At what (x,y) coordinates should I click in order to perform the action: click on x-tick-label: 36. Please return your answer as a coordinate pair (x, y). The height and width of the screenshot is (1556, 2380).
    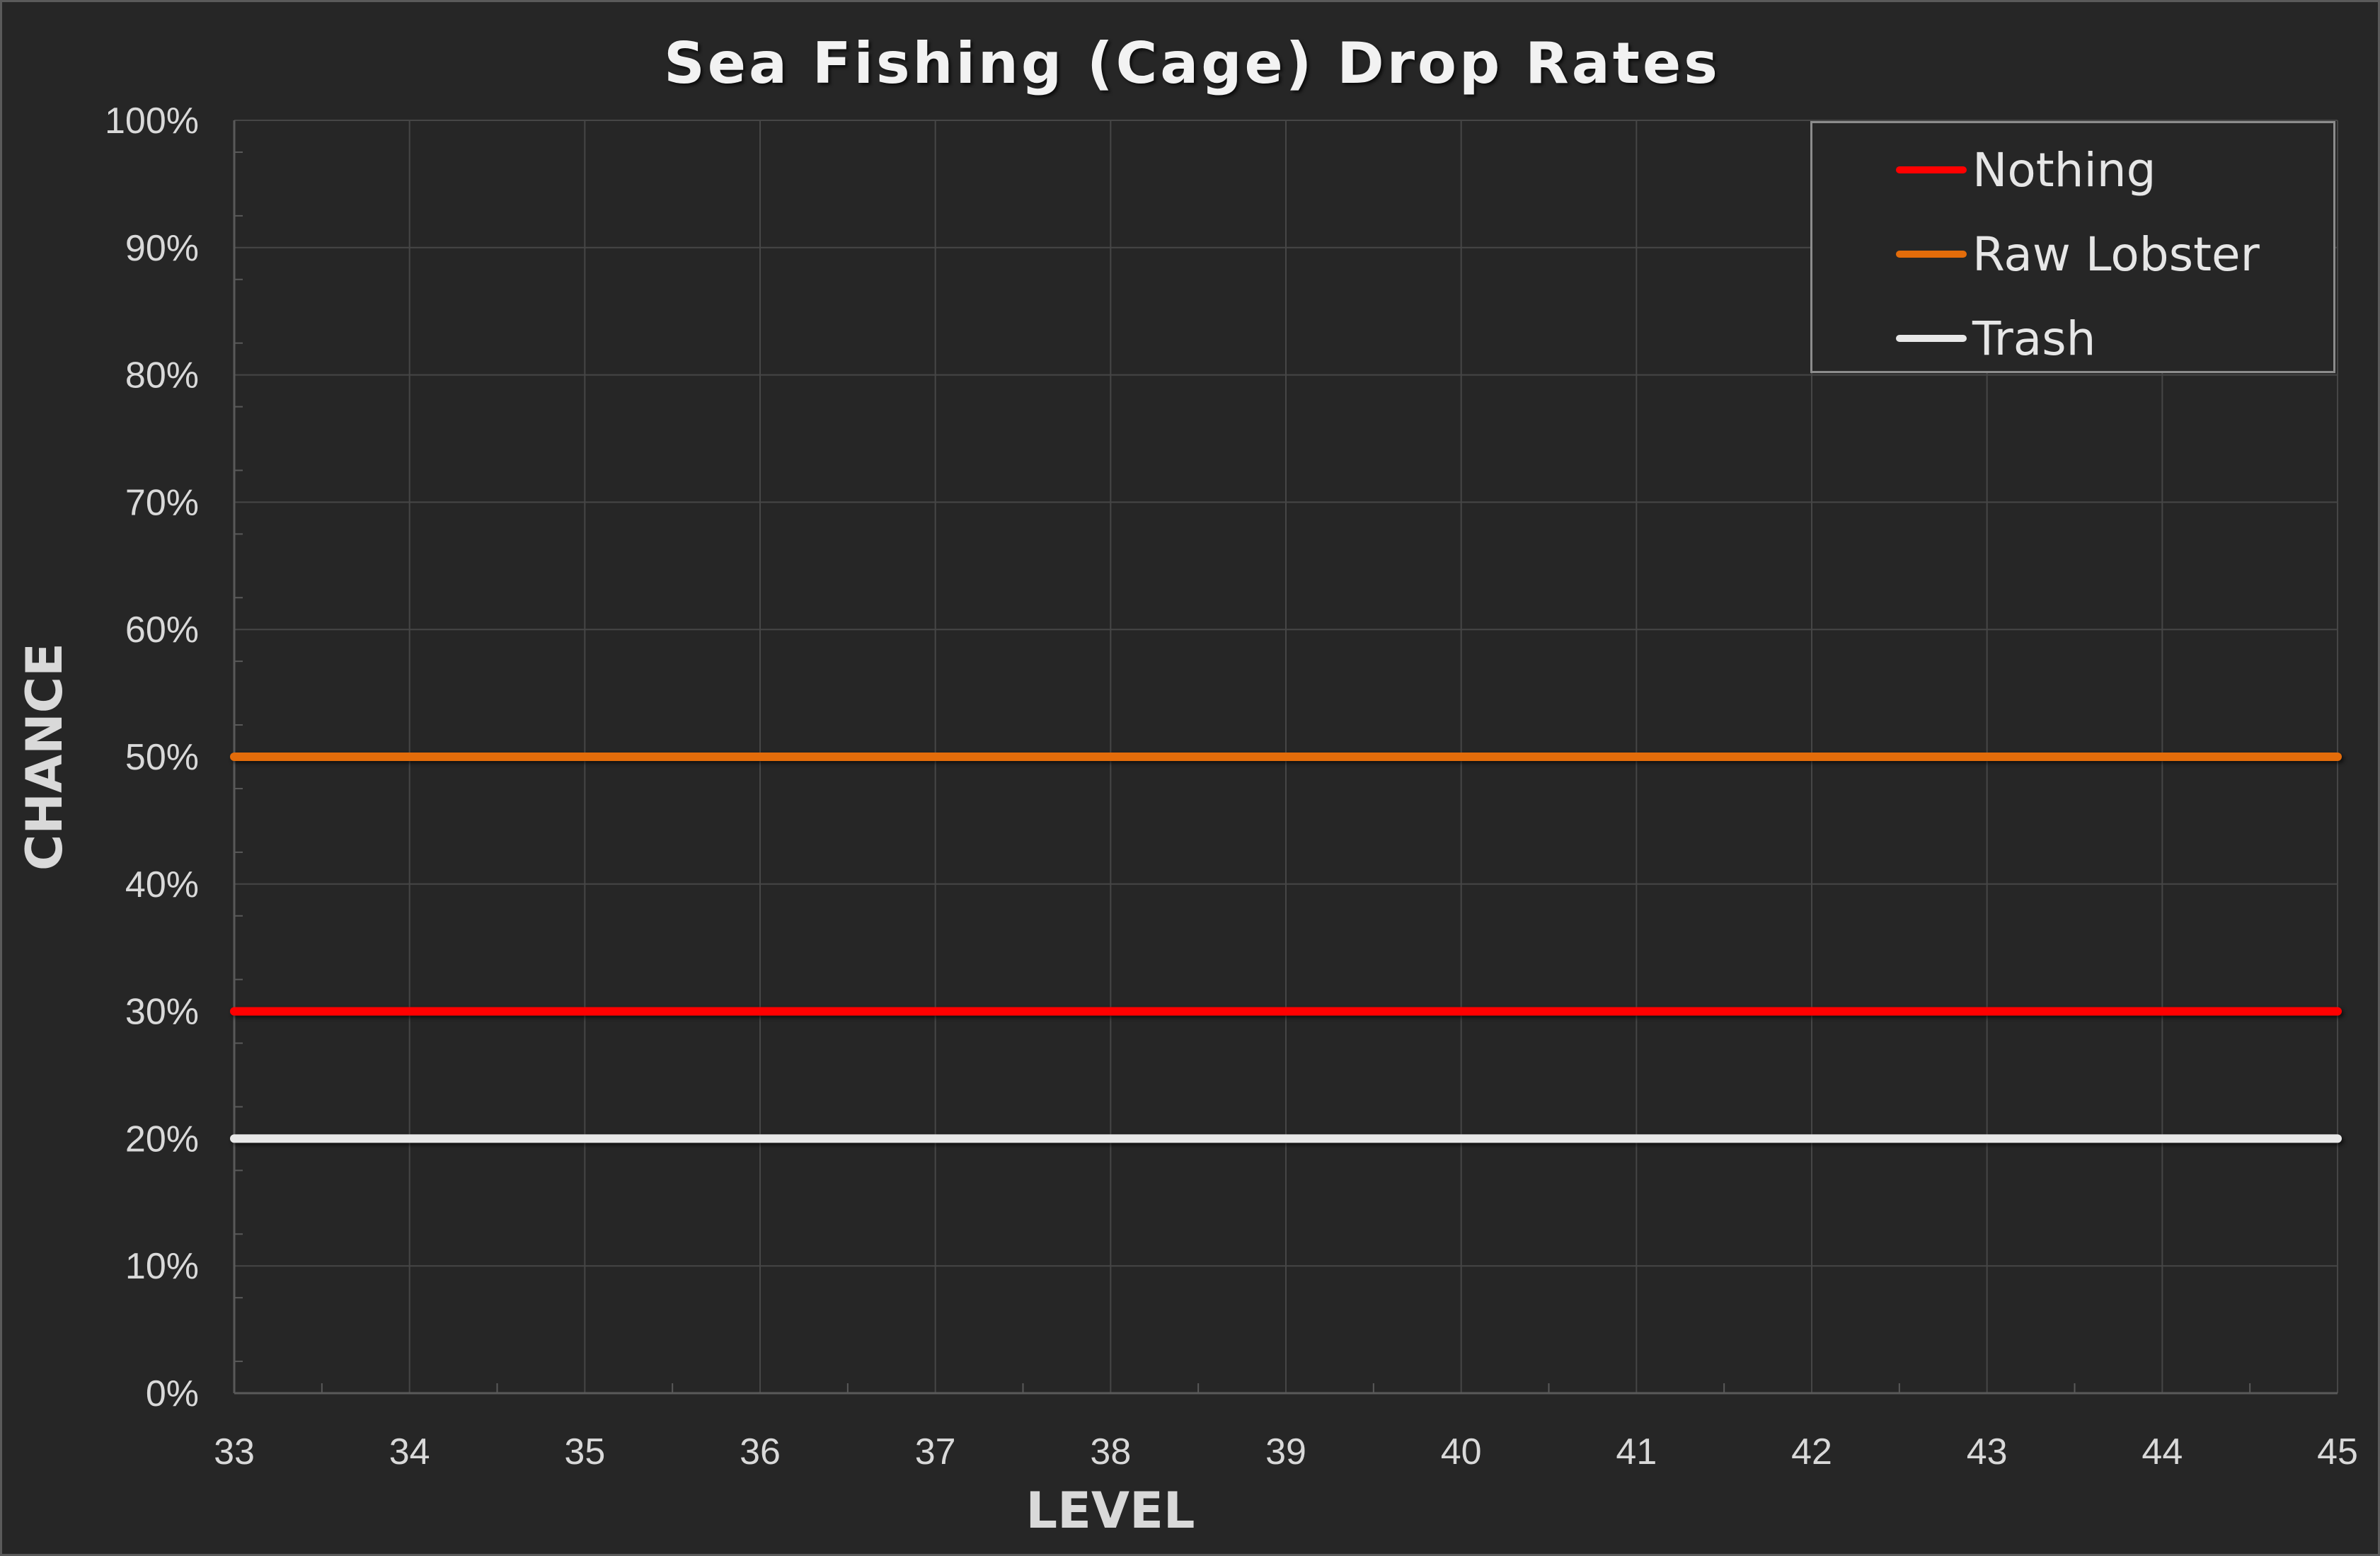
    Looking at the image, I should click on (761, 1452).